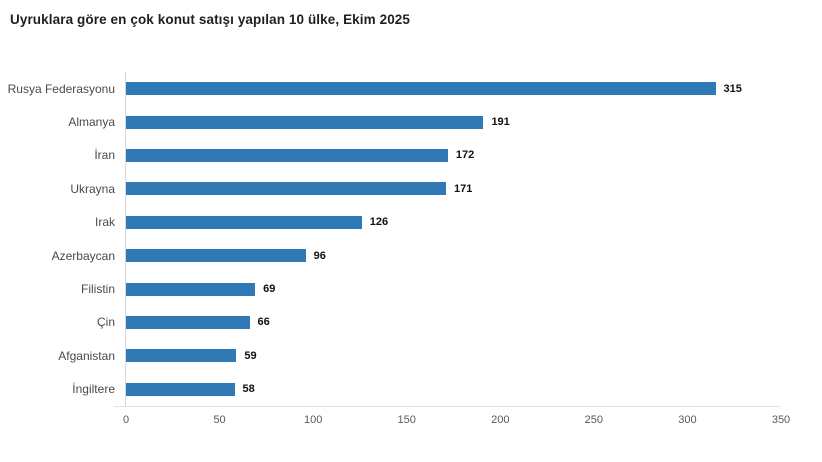 The height and width of the screenshot is (462, 822). What do you see at coordinates (219, 419) in the screenshot?
I see `x-tick-label: 50` at bounding box center [219, 419].